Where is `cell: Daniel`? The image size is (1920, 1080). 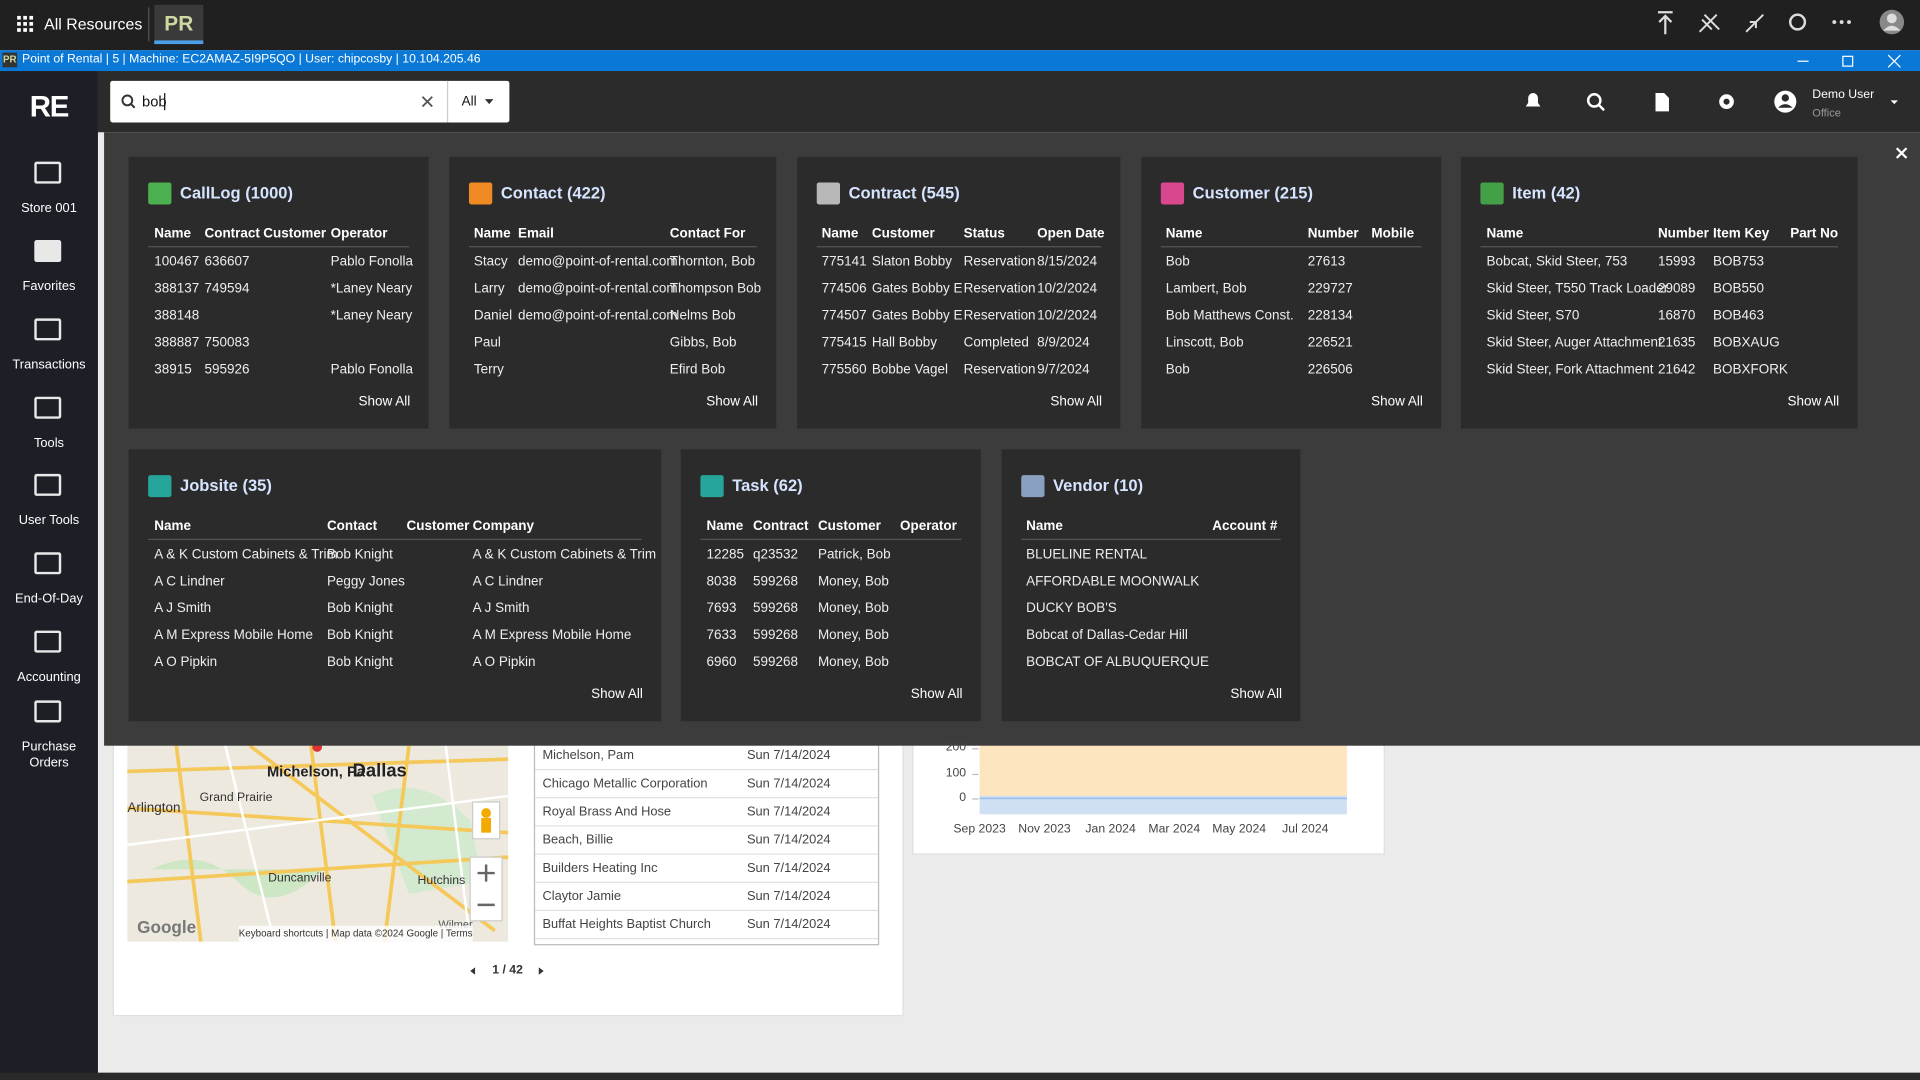 cell: Daniel is located at coordinates (493, 316).